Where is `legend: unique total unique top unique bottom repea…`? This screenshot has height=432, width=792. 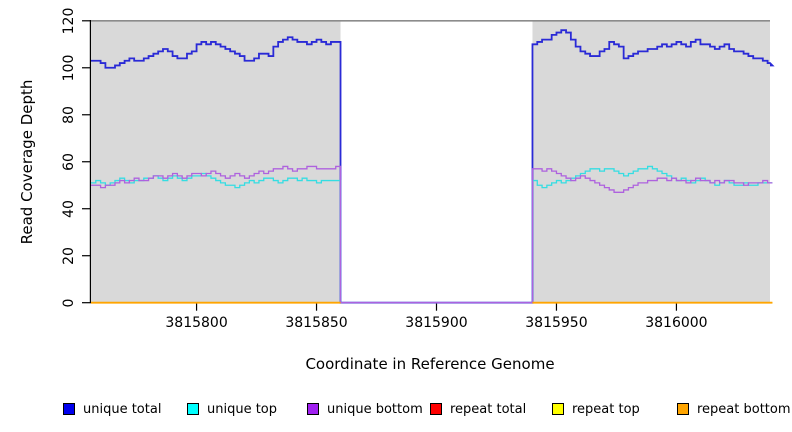 legend: unique total unique top unique bottom repea… is located at coordinates (396, 411).